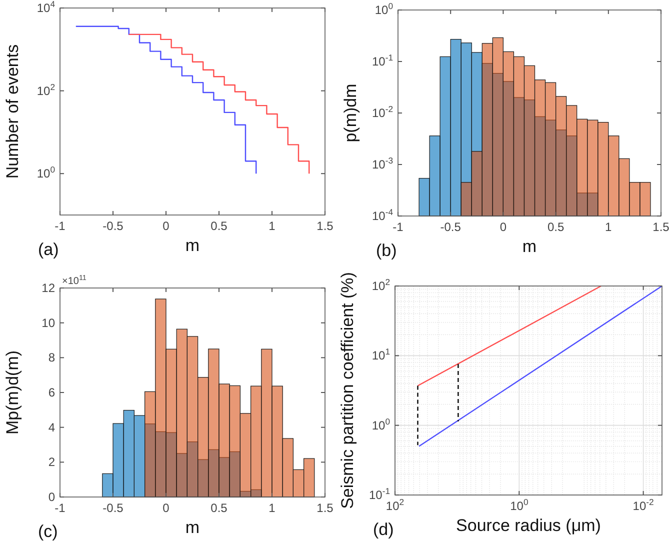 The image size is (669, 543). Describe the element at coordinates (48, 249) in the screenshot. I see `text: (a)` at that location.